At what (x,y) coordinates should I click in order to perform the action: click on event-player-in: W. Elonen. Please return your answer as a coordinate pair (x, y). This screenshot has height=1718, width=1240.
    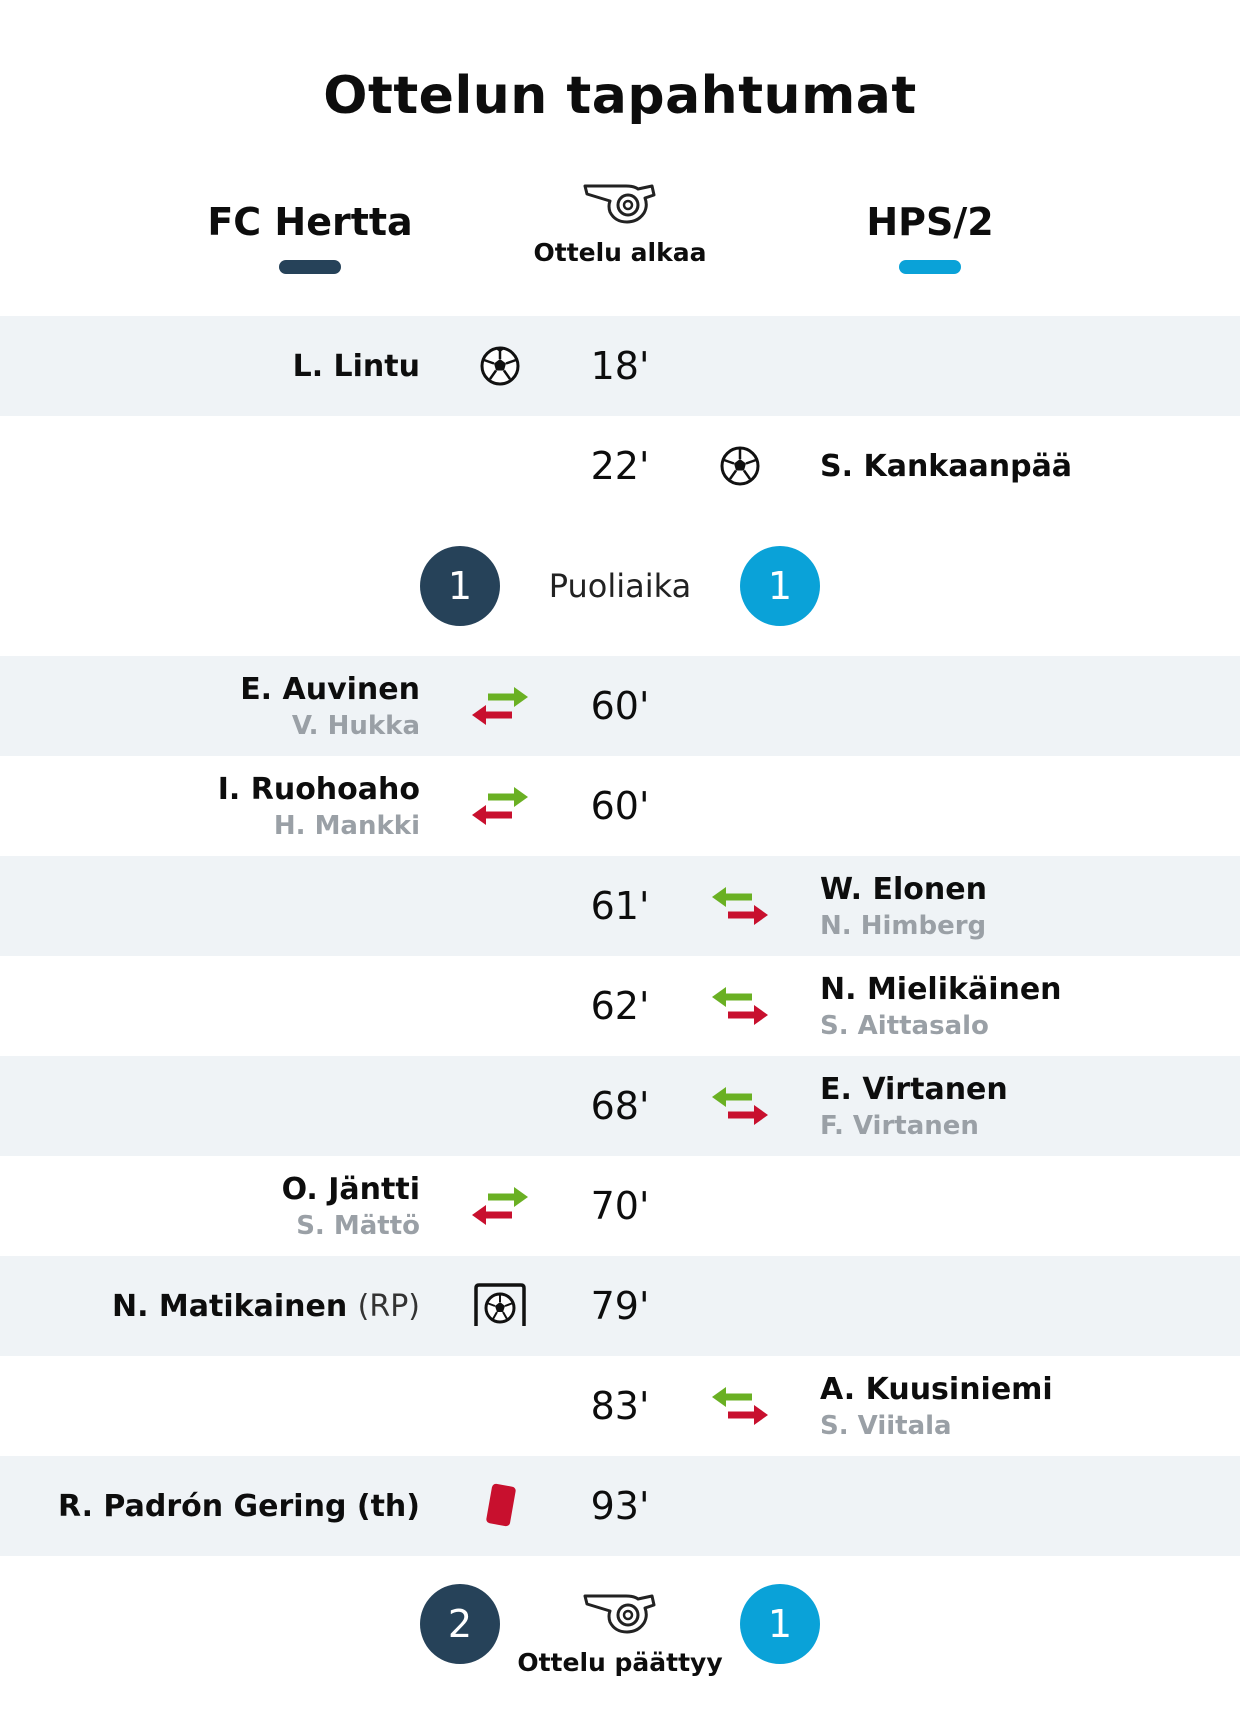
    Looking at the image, I should click on (903, 889).